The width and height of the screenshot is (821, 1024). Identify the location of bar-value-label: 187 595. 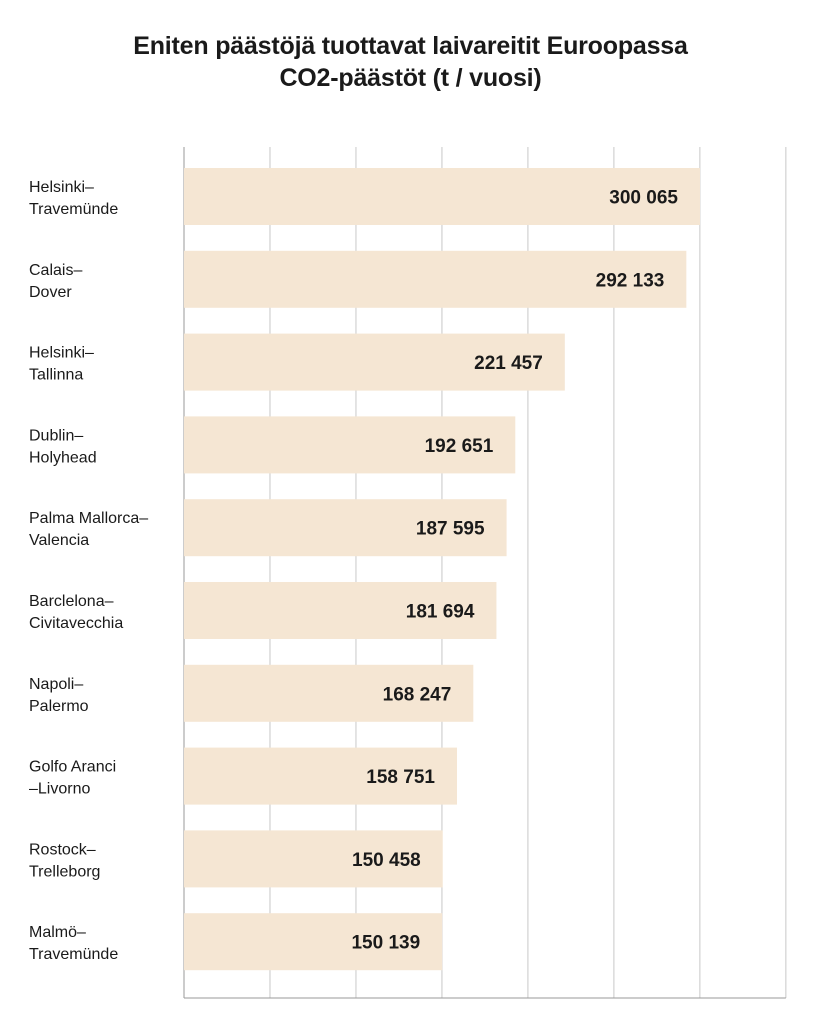
(450, 529).